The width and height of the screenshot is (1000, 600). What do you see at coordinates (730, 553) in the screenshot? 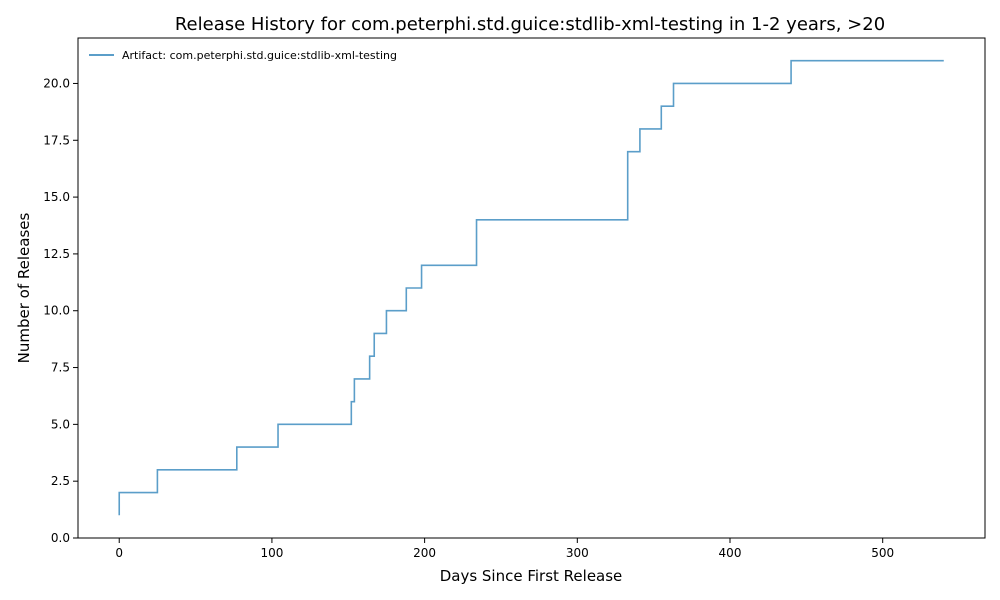
I see `x-tick-label: 400` at bounding box center [730, 553].